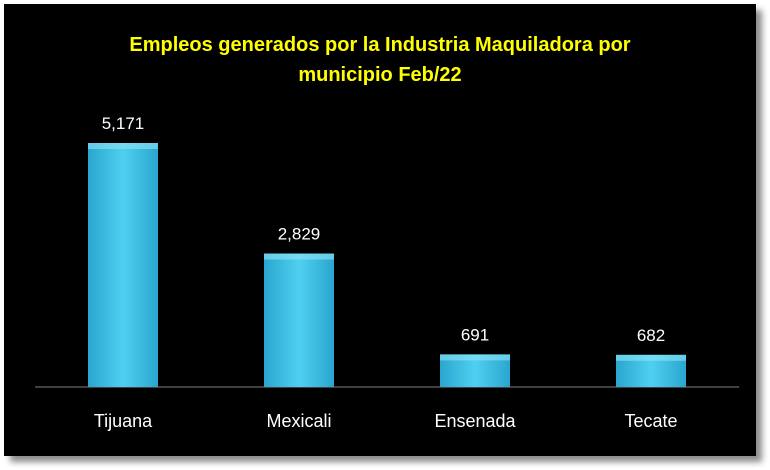 The width and height of the screenshot is (770, 470). Describe the element at coordinates (475, 421) in the screenshot. I see `x-tick-label-ensenada: Ensenada` at that location.